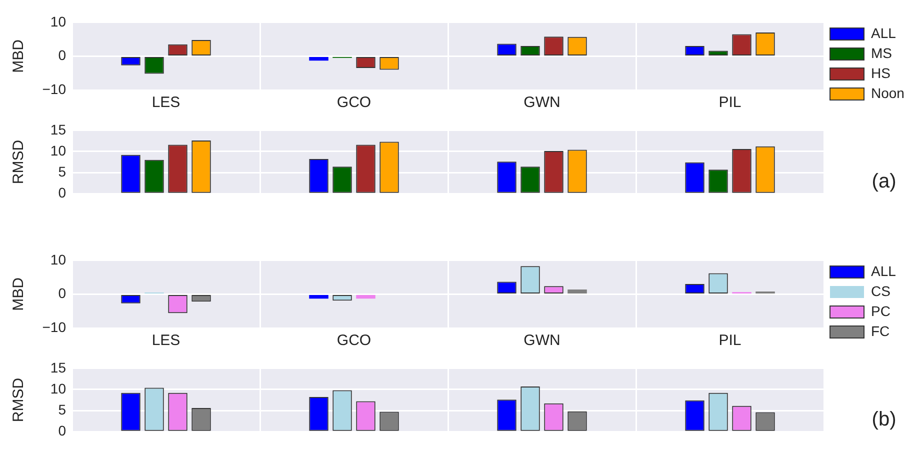  What do you see at coordinates (880, 330) in the screenshot?
I see `legend-label: FC` at bounding box center [880, 330].